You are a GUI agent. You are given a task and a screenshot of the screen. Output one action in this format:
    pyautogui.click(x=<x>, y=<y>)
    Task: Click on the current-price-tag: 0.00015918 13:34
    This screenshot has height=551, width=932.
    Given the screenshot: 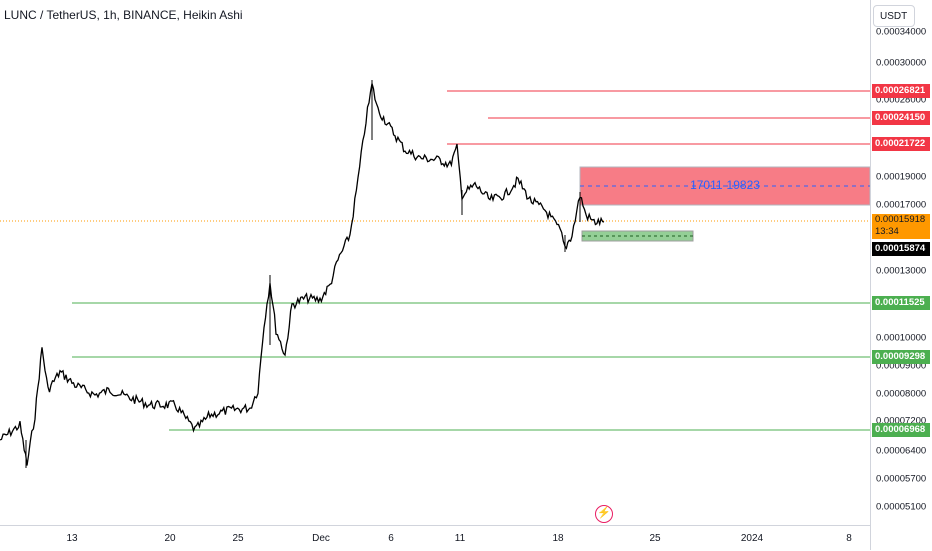 What is the action you would take?
    pyautogui.click(x=901, y=226)
    